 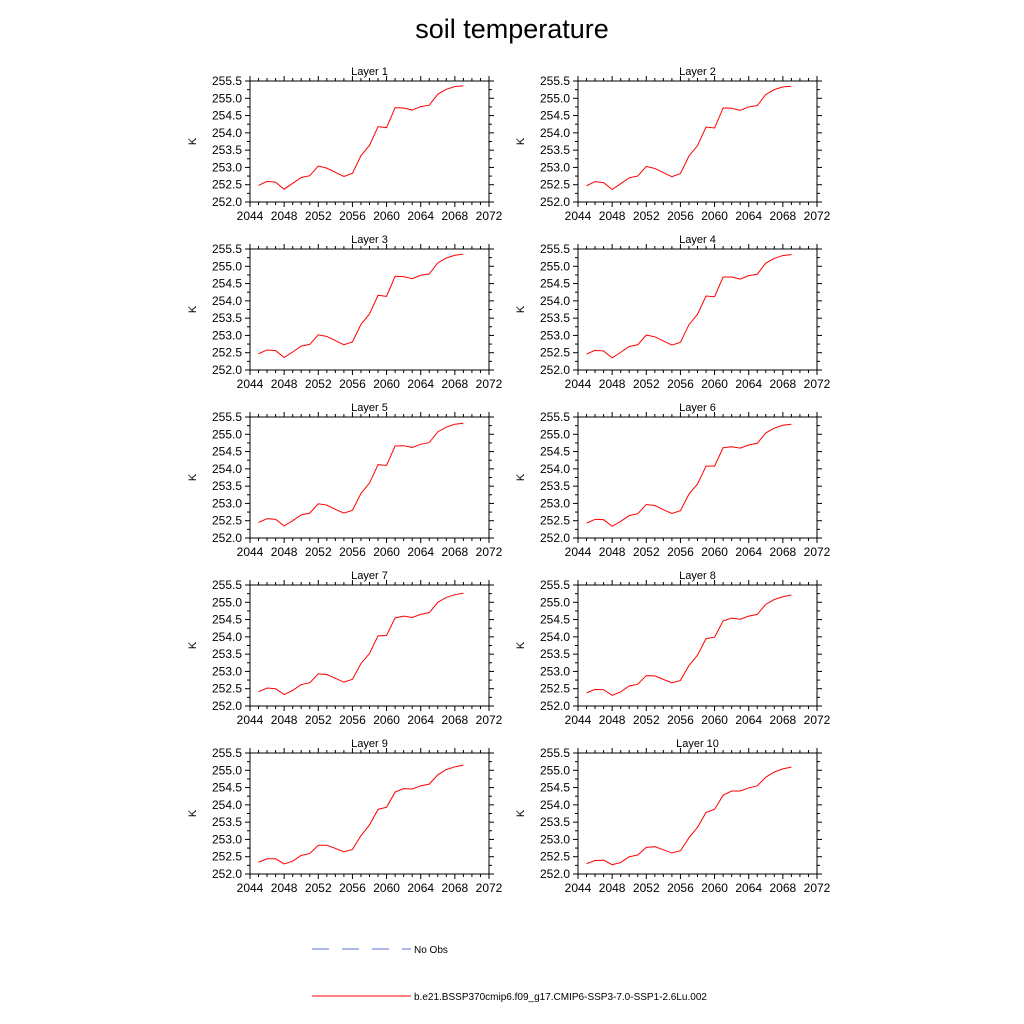 I want to click on panel-title: Layer 6, so click(x=697, y=408).